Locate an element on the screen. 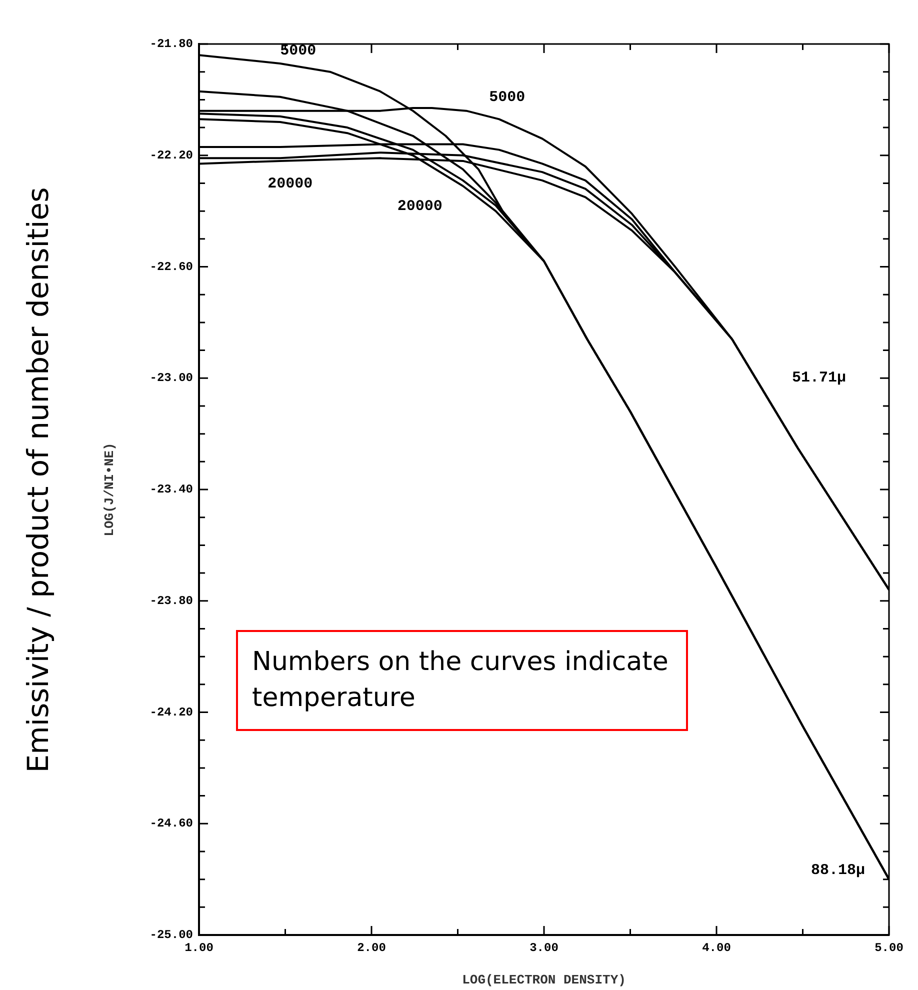 Image resolution: width=918 pixels, height=990 pixels. x-tick-label: 3.00 is located at coordinates (544, 948).